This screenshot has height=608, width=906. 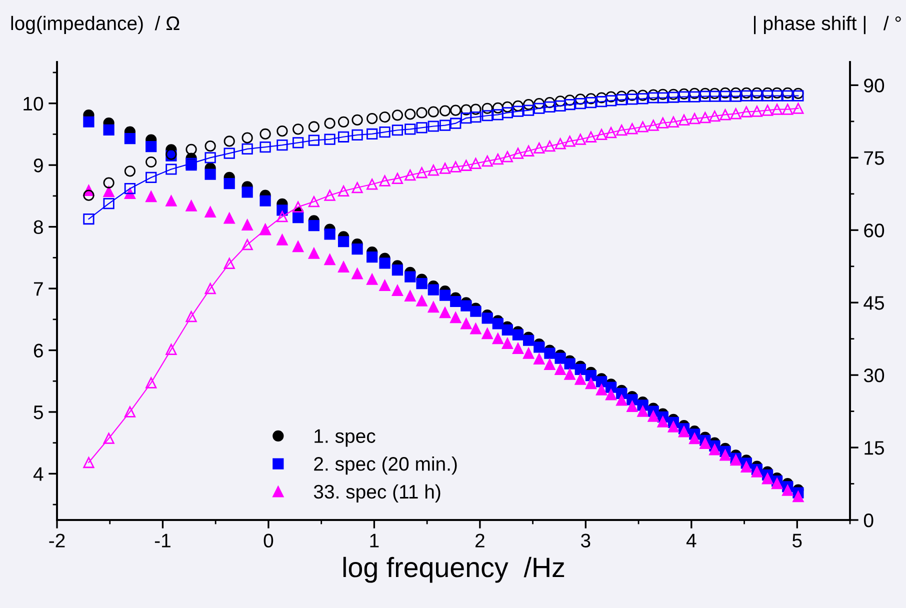 What do you see at coordinates (453, 569) in the screenshot?
I see `x-axis-title: log frequency /Hz` at bounding box center [453, 569].